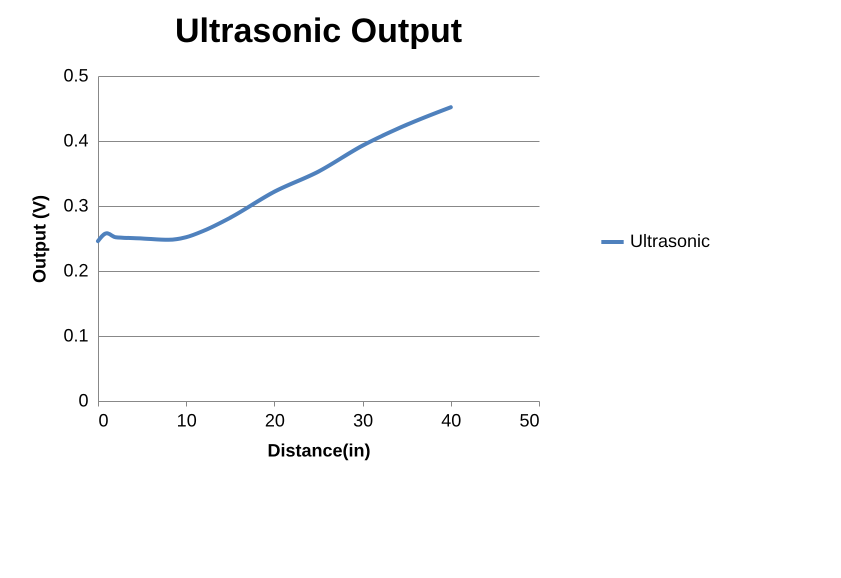 The width and height of the screenshot is (841, 578). I want to click on x-tick-label: 20, so click(274, 420).